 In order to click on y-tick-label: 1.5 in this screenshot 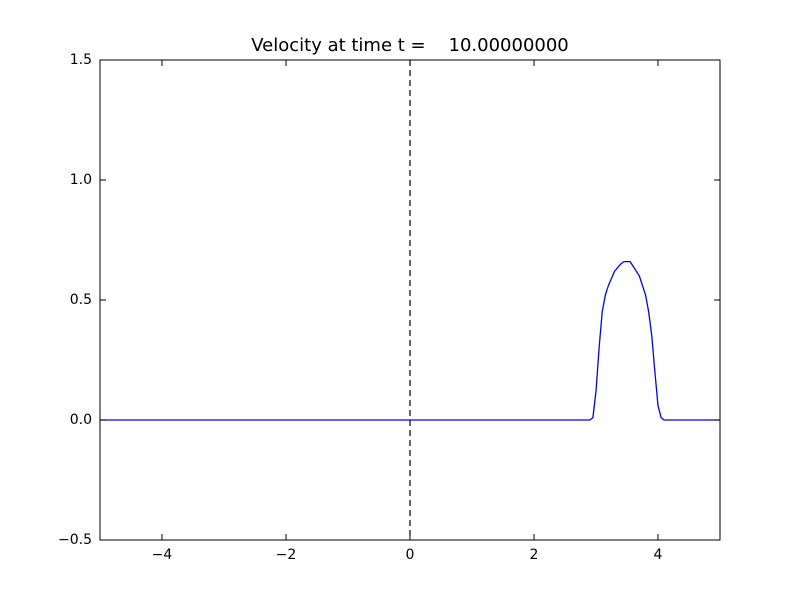, I will do `click(81, 60)`.